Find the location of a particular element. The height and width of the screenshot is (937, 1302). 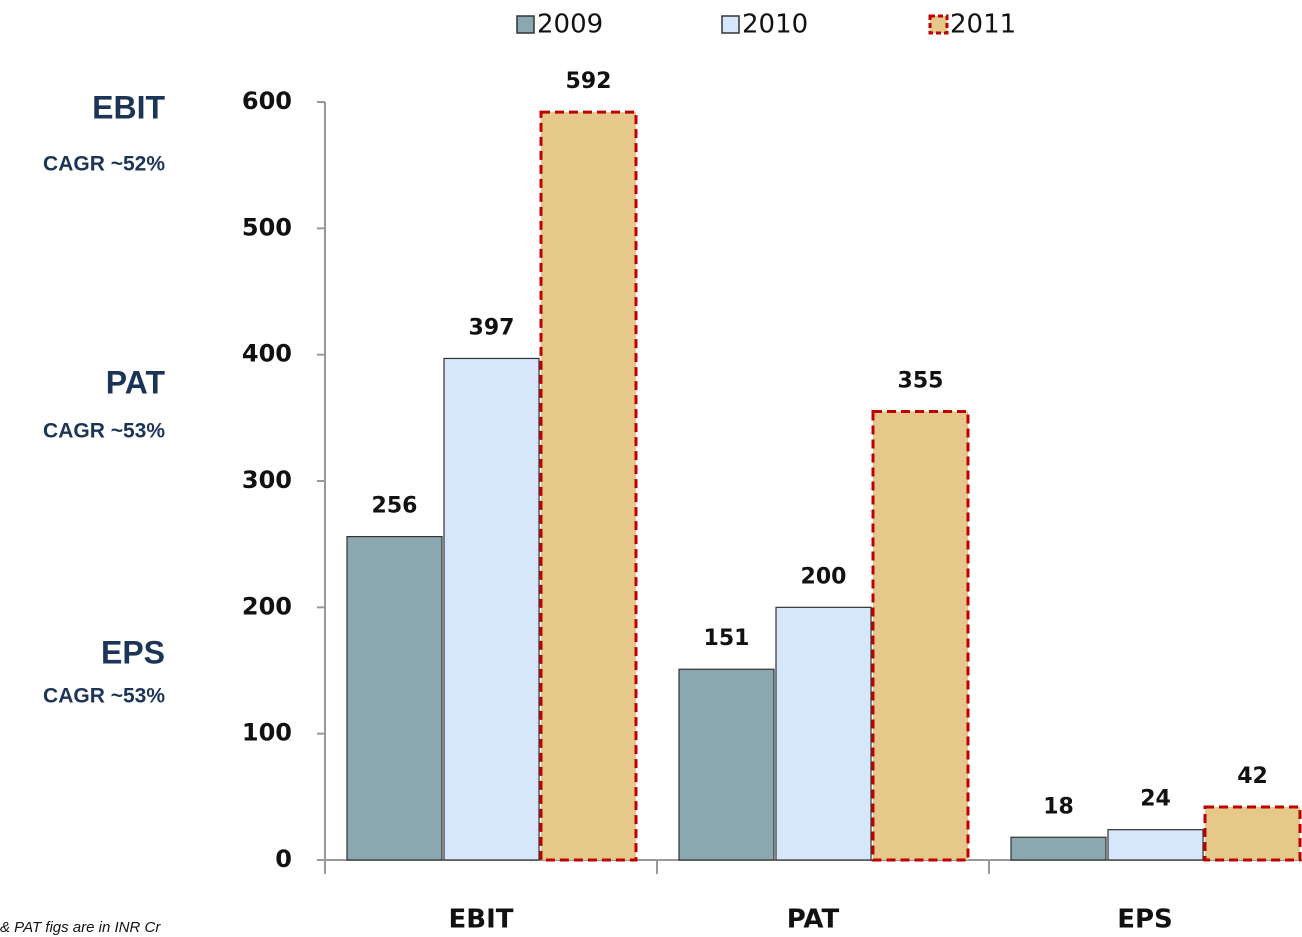

value-label: 18 is located at coordinates (1058, 806).